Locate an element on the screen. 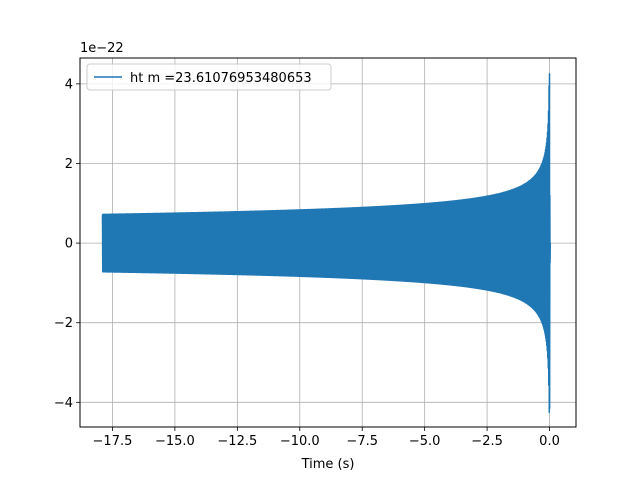 The image size is (640, 484). y-tick-label: 0 is located at coordinates (69, 244).